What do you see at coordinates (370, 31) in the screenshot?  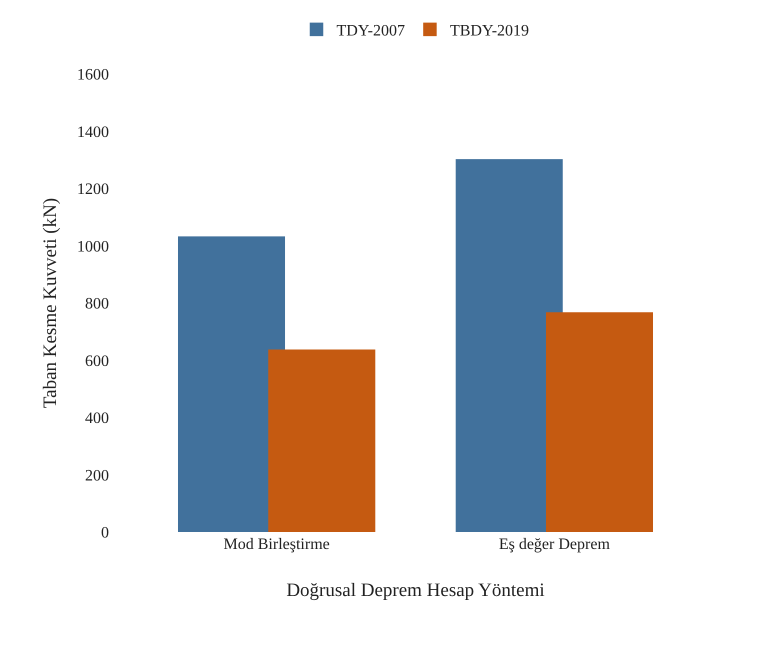 I see `legend-label: TDY-2007` at bounding box center [370, 31].